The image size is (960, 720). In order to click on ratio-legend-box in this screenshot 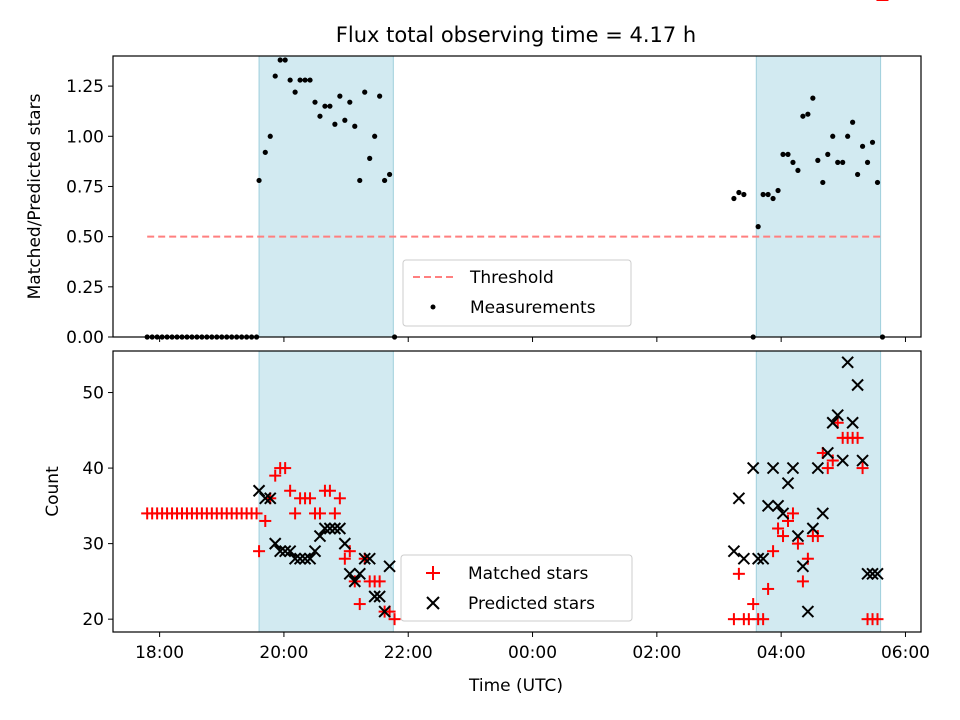, I will do `click(517, 293)`.